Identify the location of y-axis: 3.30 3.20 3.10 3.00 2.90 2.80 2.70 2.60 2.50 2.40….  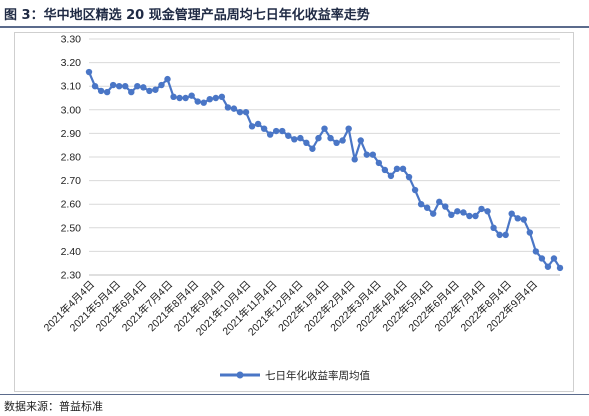
(71, 158).